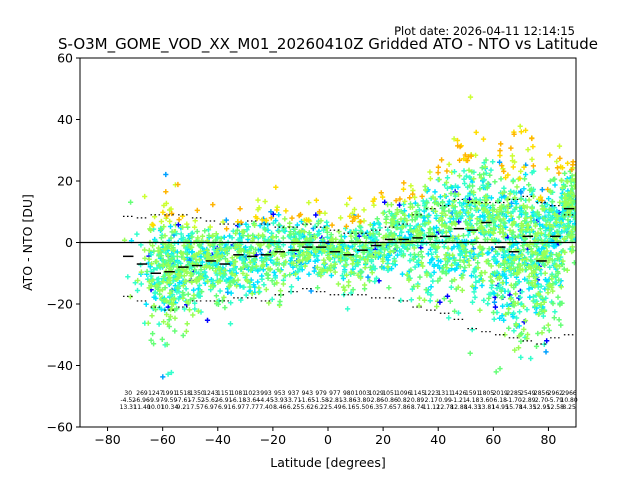 This screenshot has height=480, width=640. Describe the element at coordinates (417, 393) in the screenshot. I see `bin-stat-count: 1145` at that location.